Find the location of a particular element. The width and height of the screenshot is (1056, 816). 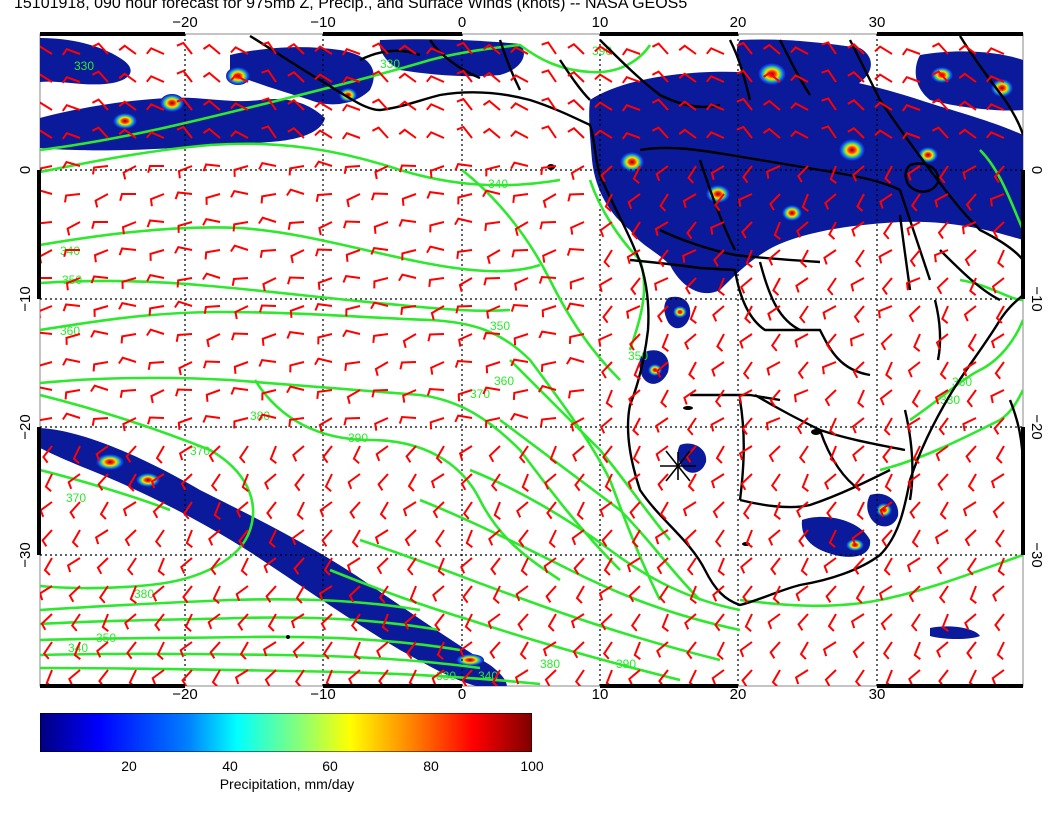

lat-label: −30 is located at coordinates (25, 554).